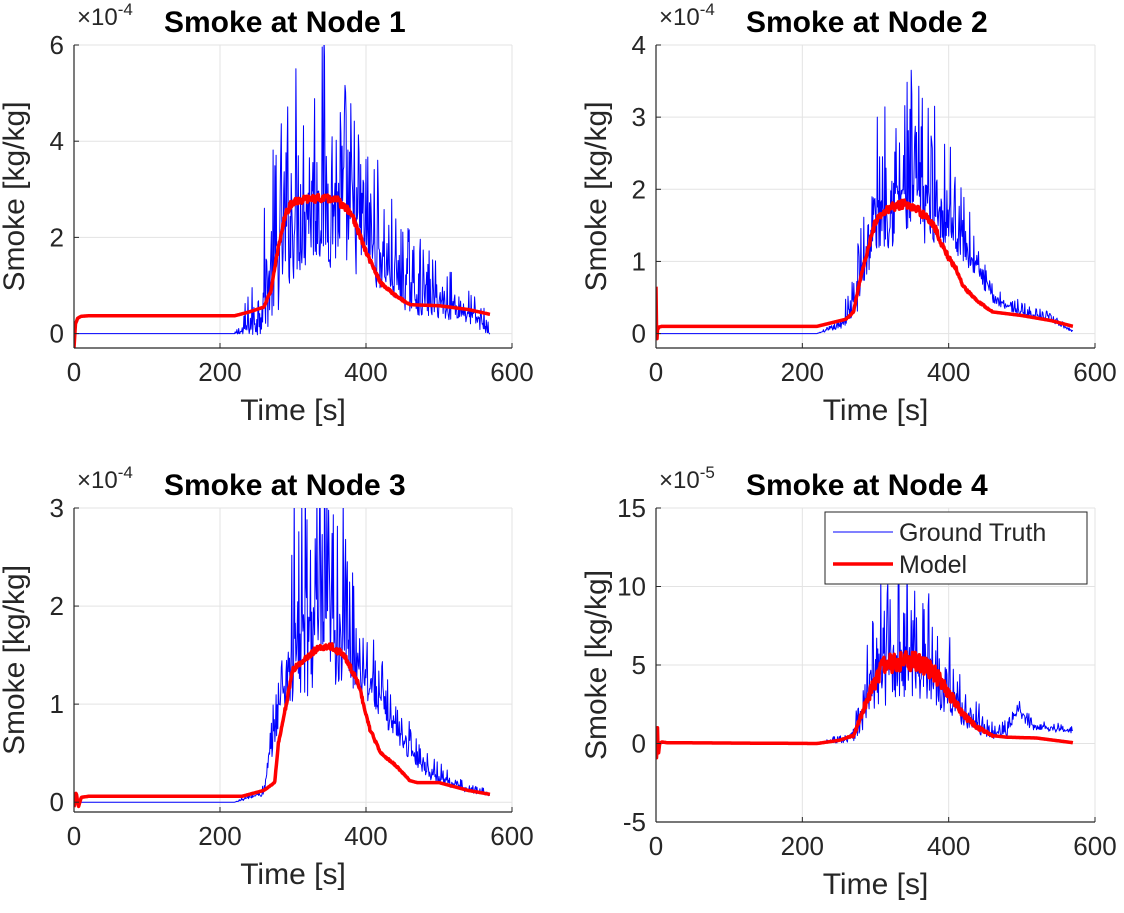 Image resolution: width=1124 pixels, height=913 pixels. What do you see at coordinates (639, 665) in the screenshot?
I see `y-tick-label: 5` at bounding box center [639, 665].